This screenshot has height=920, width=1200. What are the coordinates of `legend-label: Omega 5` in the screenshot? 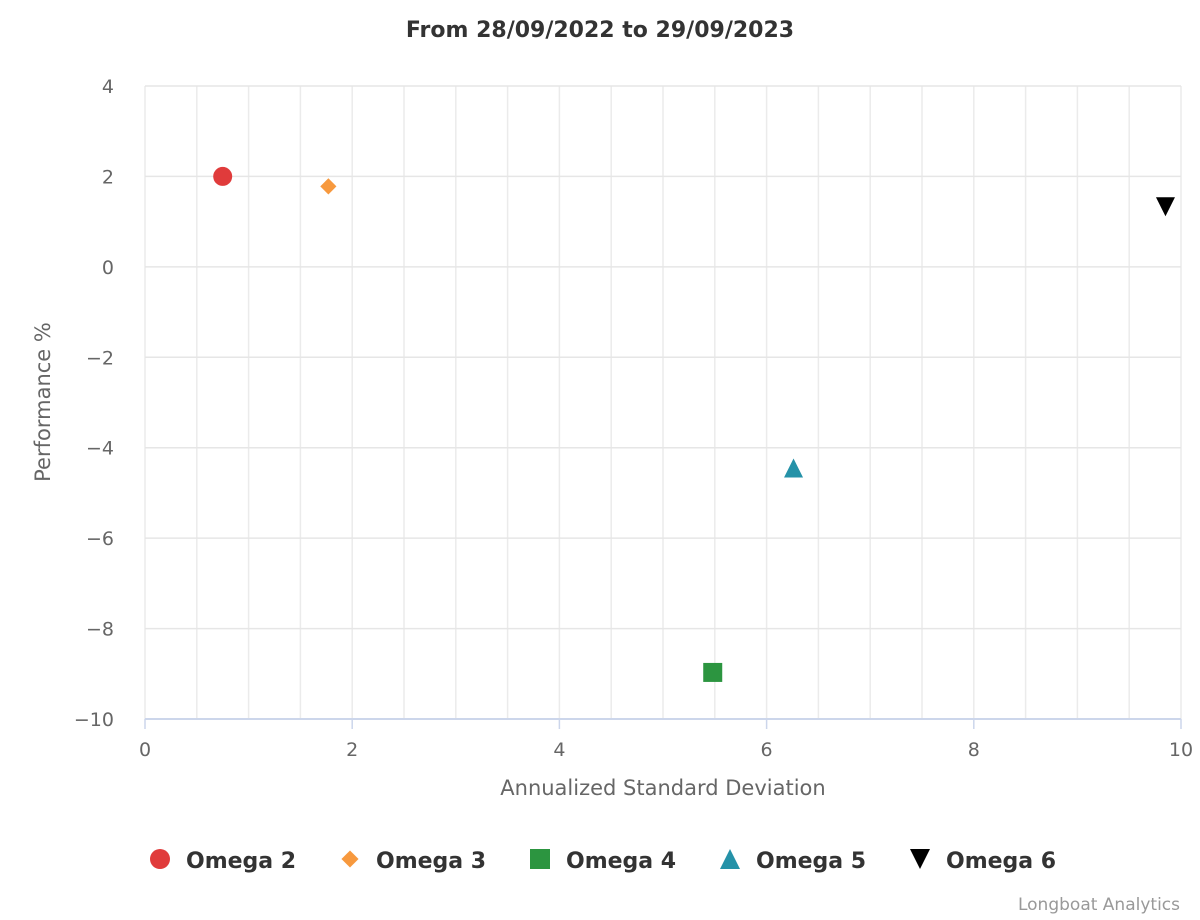 It's located at (811, 861).